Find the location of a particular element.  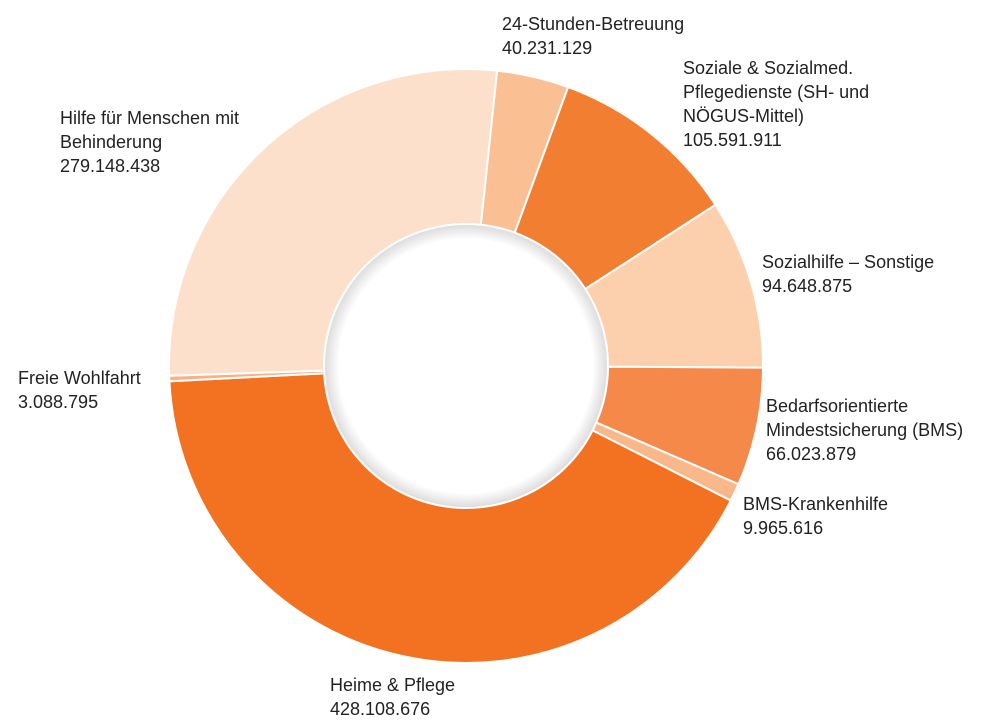

slice-name: Freie Wohlfahrt is located at coordinates (79, 378).